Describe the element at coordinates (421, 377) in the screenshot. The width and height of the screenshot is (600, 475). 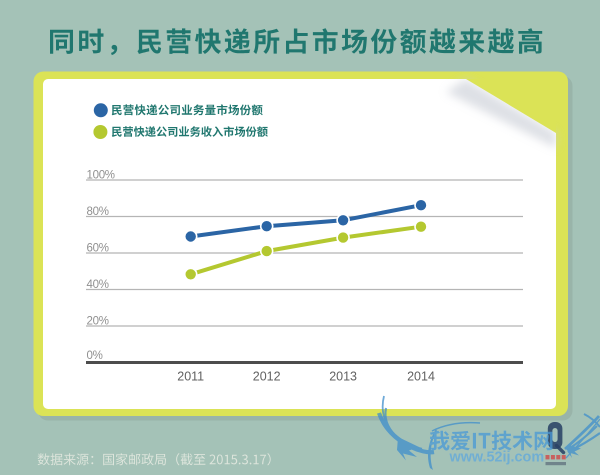
I see `svg-text: 2014` at that location.